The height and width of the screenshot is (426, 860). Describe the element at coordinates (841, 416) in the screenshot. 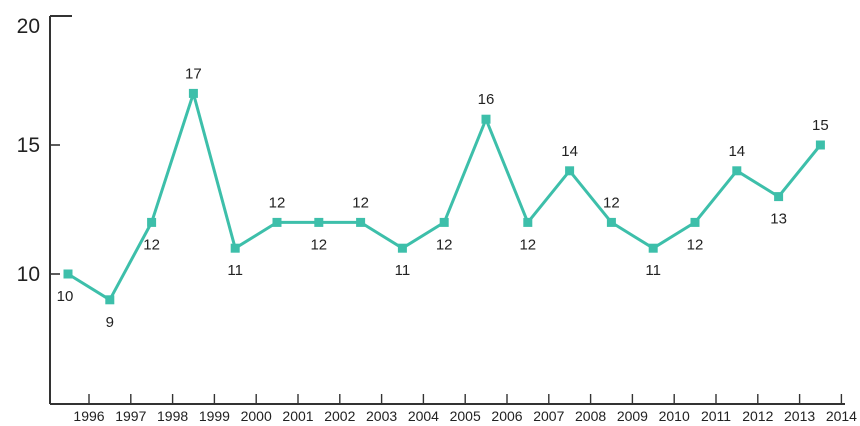

I see `x-tick-label: 2014` at that location.